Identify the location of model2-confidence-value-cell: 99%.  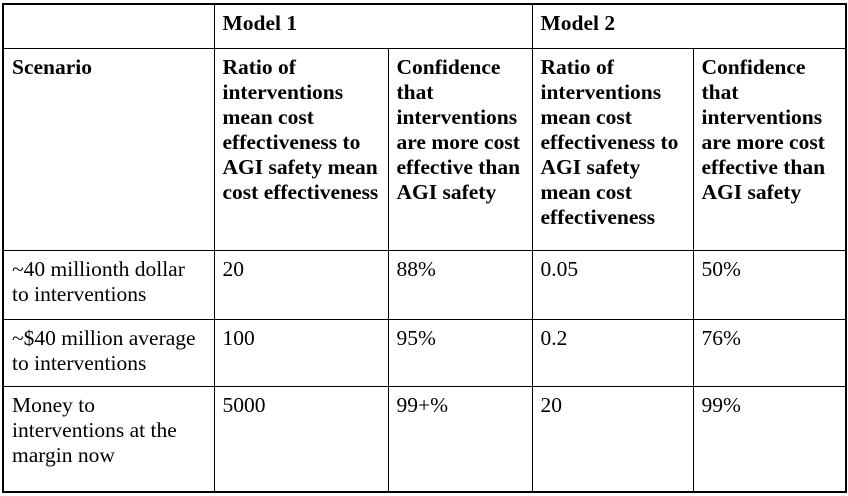
(769, 439).